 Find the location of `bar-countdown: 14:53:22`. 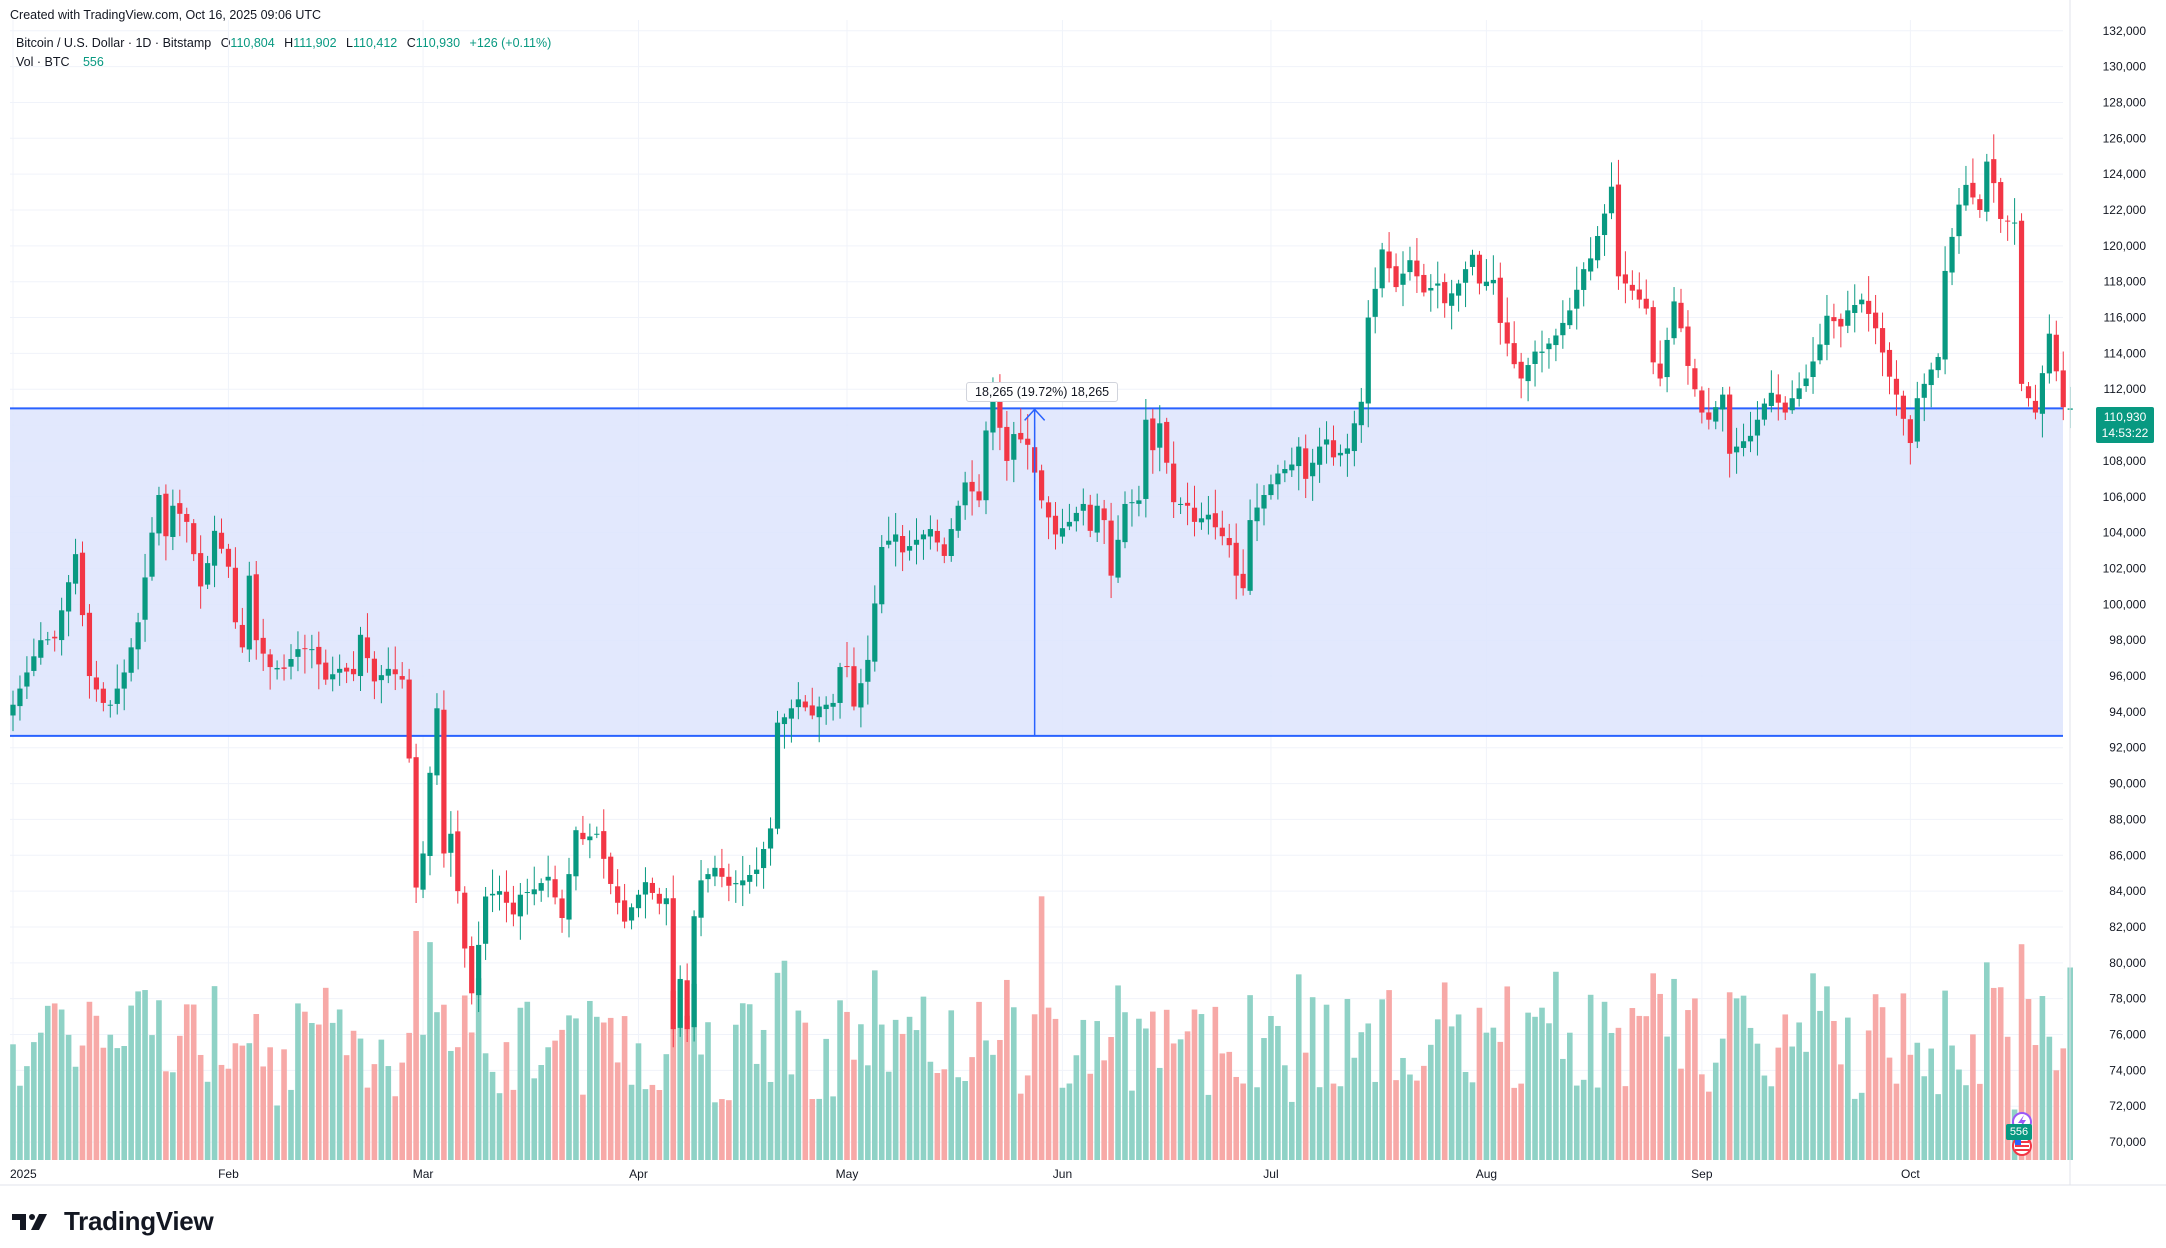

bar-countdown: 14:53:22 is located at coordinates (2125, 433).